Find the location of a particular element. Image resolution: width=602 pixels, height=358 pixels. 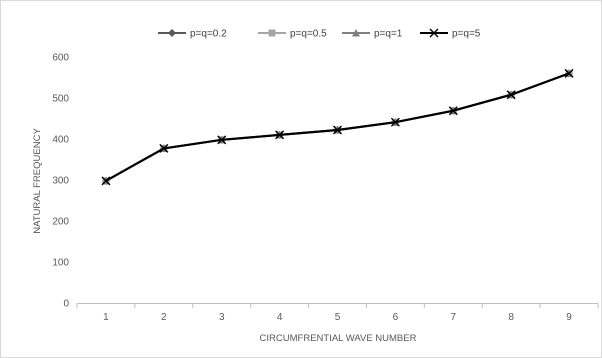

x-tick-label: 6 is located at coordinates (396, 317).